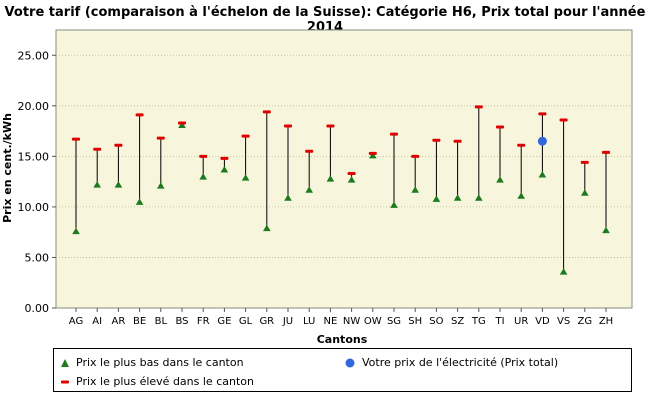 The height and width of the screenshot is (400, 650). Describe the element at coordinates (479, 197) in the screenshot. I see `low-marker-tg` at that location.